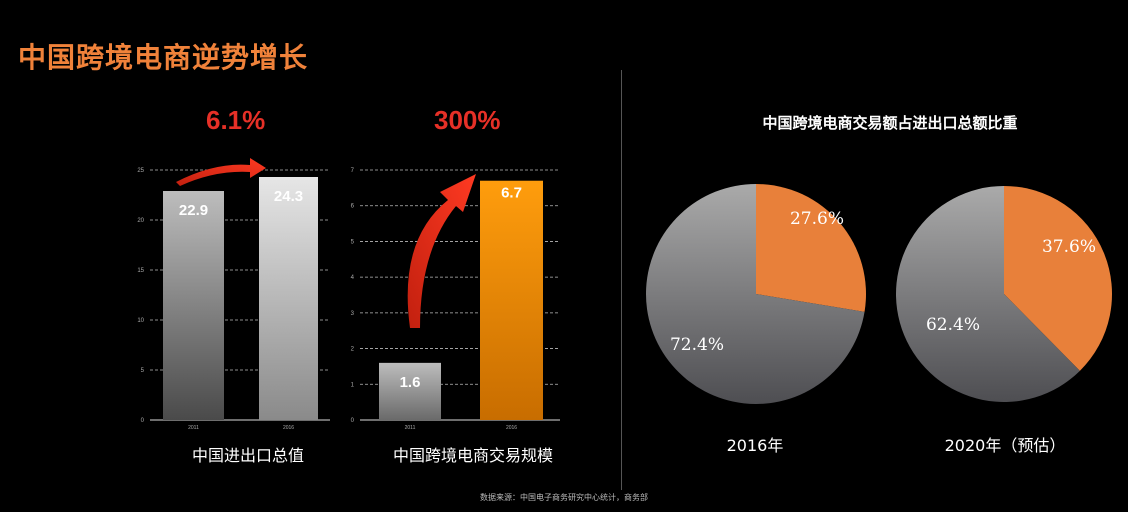 Image resolution: width=1128 pixels, height=512 pixels. I want to click on y-tick-label: 1, so click(353, 385).